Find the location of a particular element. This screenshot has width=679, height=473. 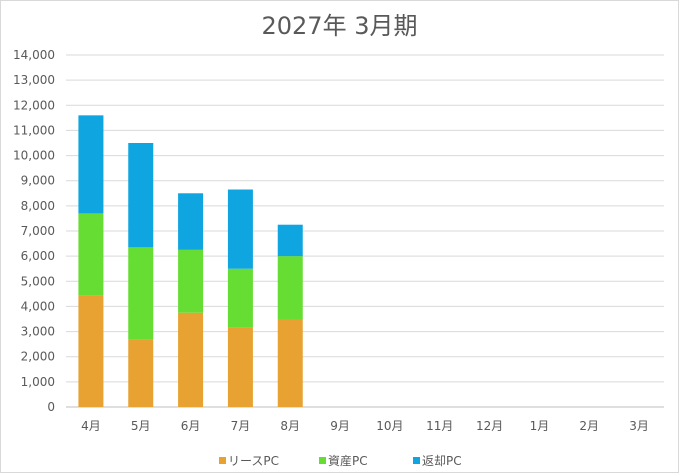

y-tick-label: 14,000 is located at coordinates (34, 55).